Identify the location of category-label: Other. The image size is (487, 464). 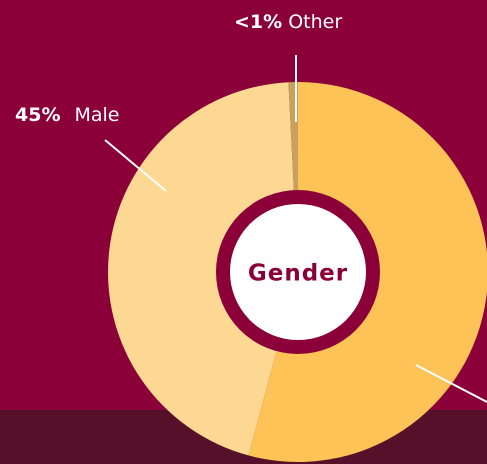
(315, 22).